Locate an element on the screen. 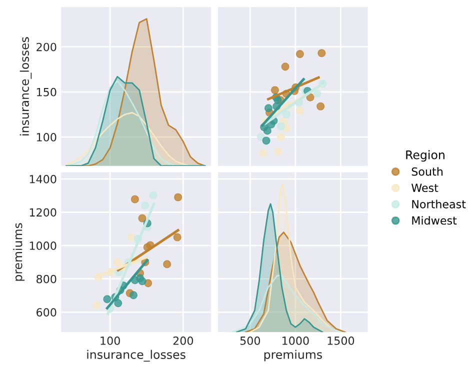 Image resolution: width=474 pixels, height=377 pixels. legend-label: South is located at coordinates (427, 171).